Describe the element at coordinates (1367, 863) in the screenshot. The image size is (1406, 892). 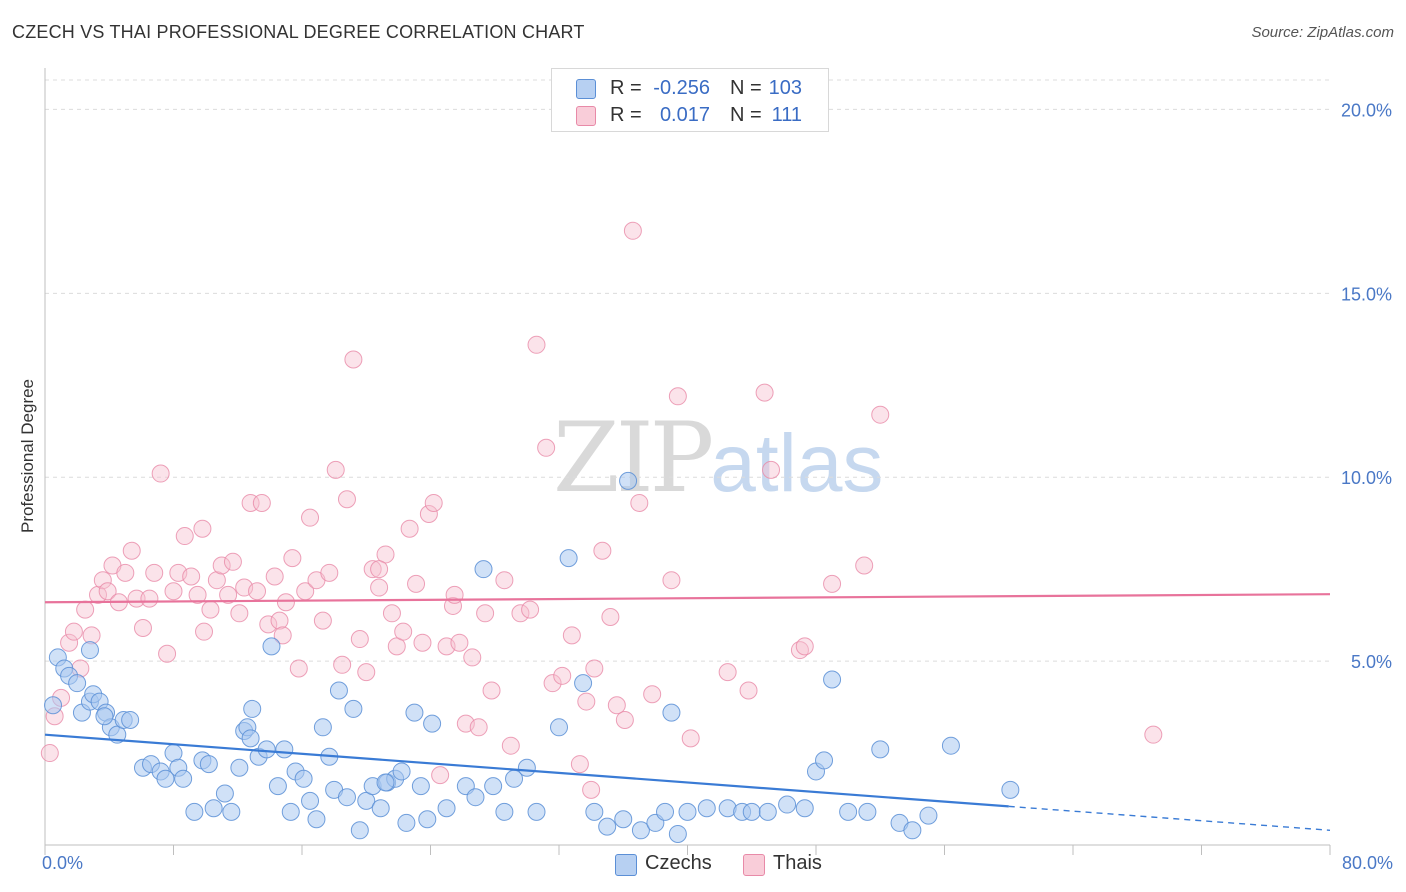
I see `x-tick-label-max: 80.0%` at that location.